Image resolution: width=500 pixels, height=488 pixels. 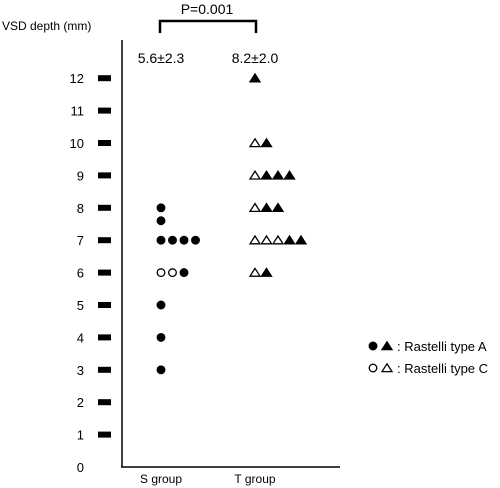 What do you see at coordinates (80, 175) in the screenshot?
I see `y-tick-label: 9` at bounding box center [80, 175].